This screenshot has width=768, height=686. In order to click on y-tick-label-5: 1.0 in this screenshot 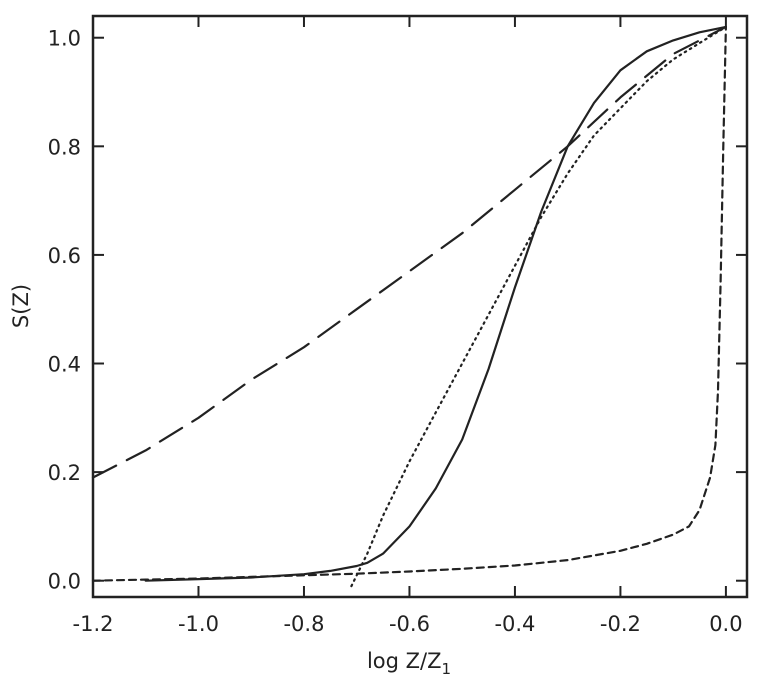, I will do `click(64, 39)`.